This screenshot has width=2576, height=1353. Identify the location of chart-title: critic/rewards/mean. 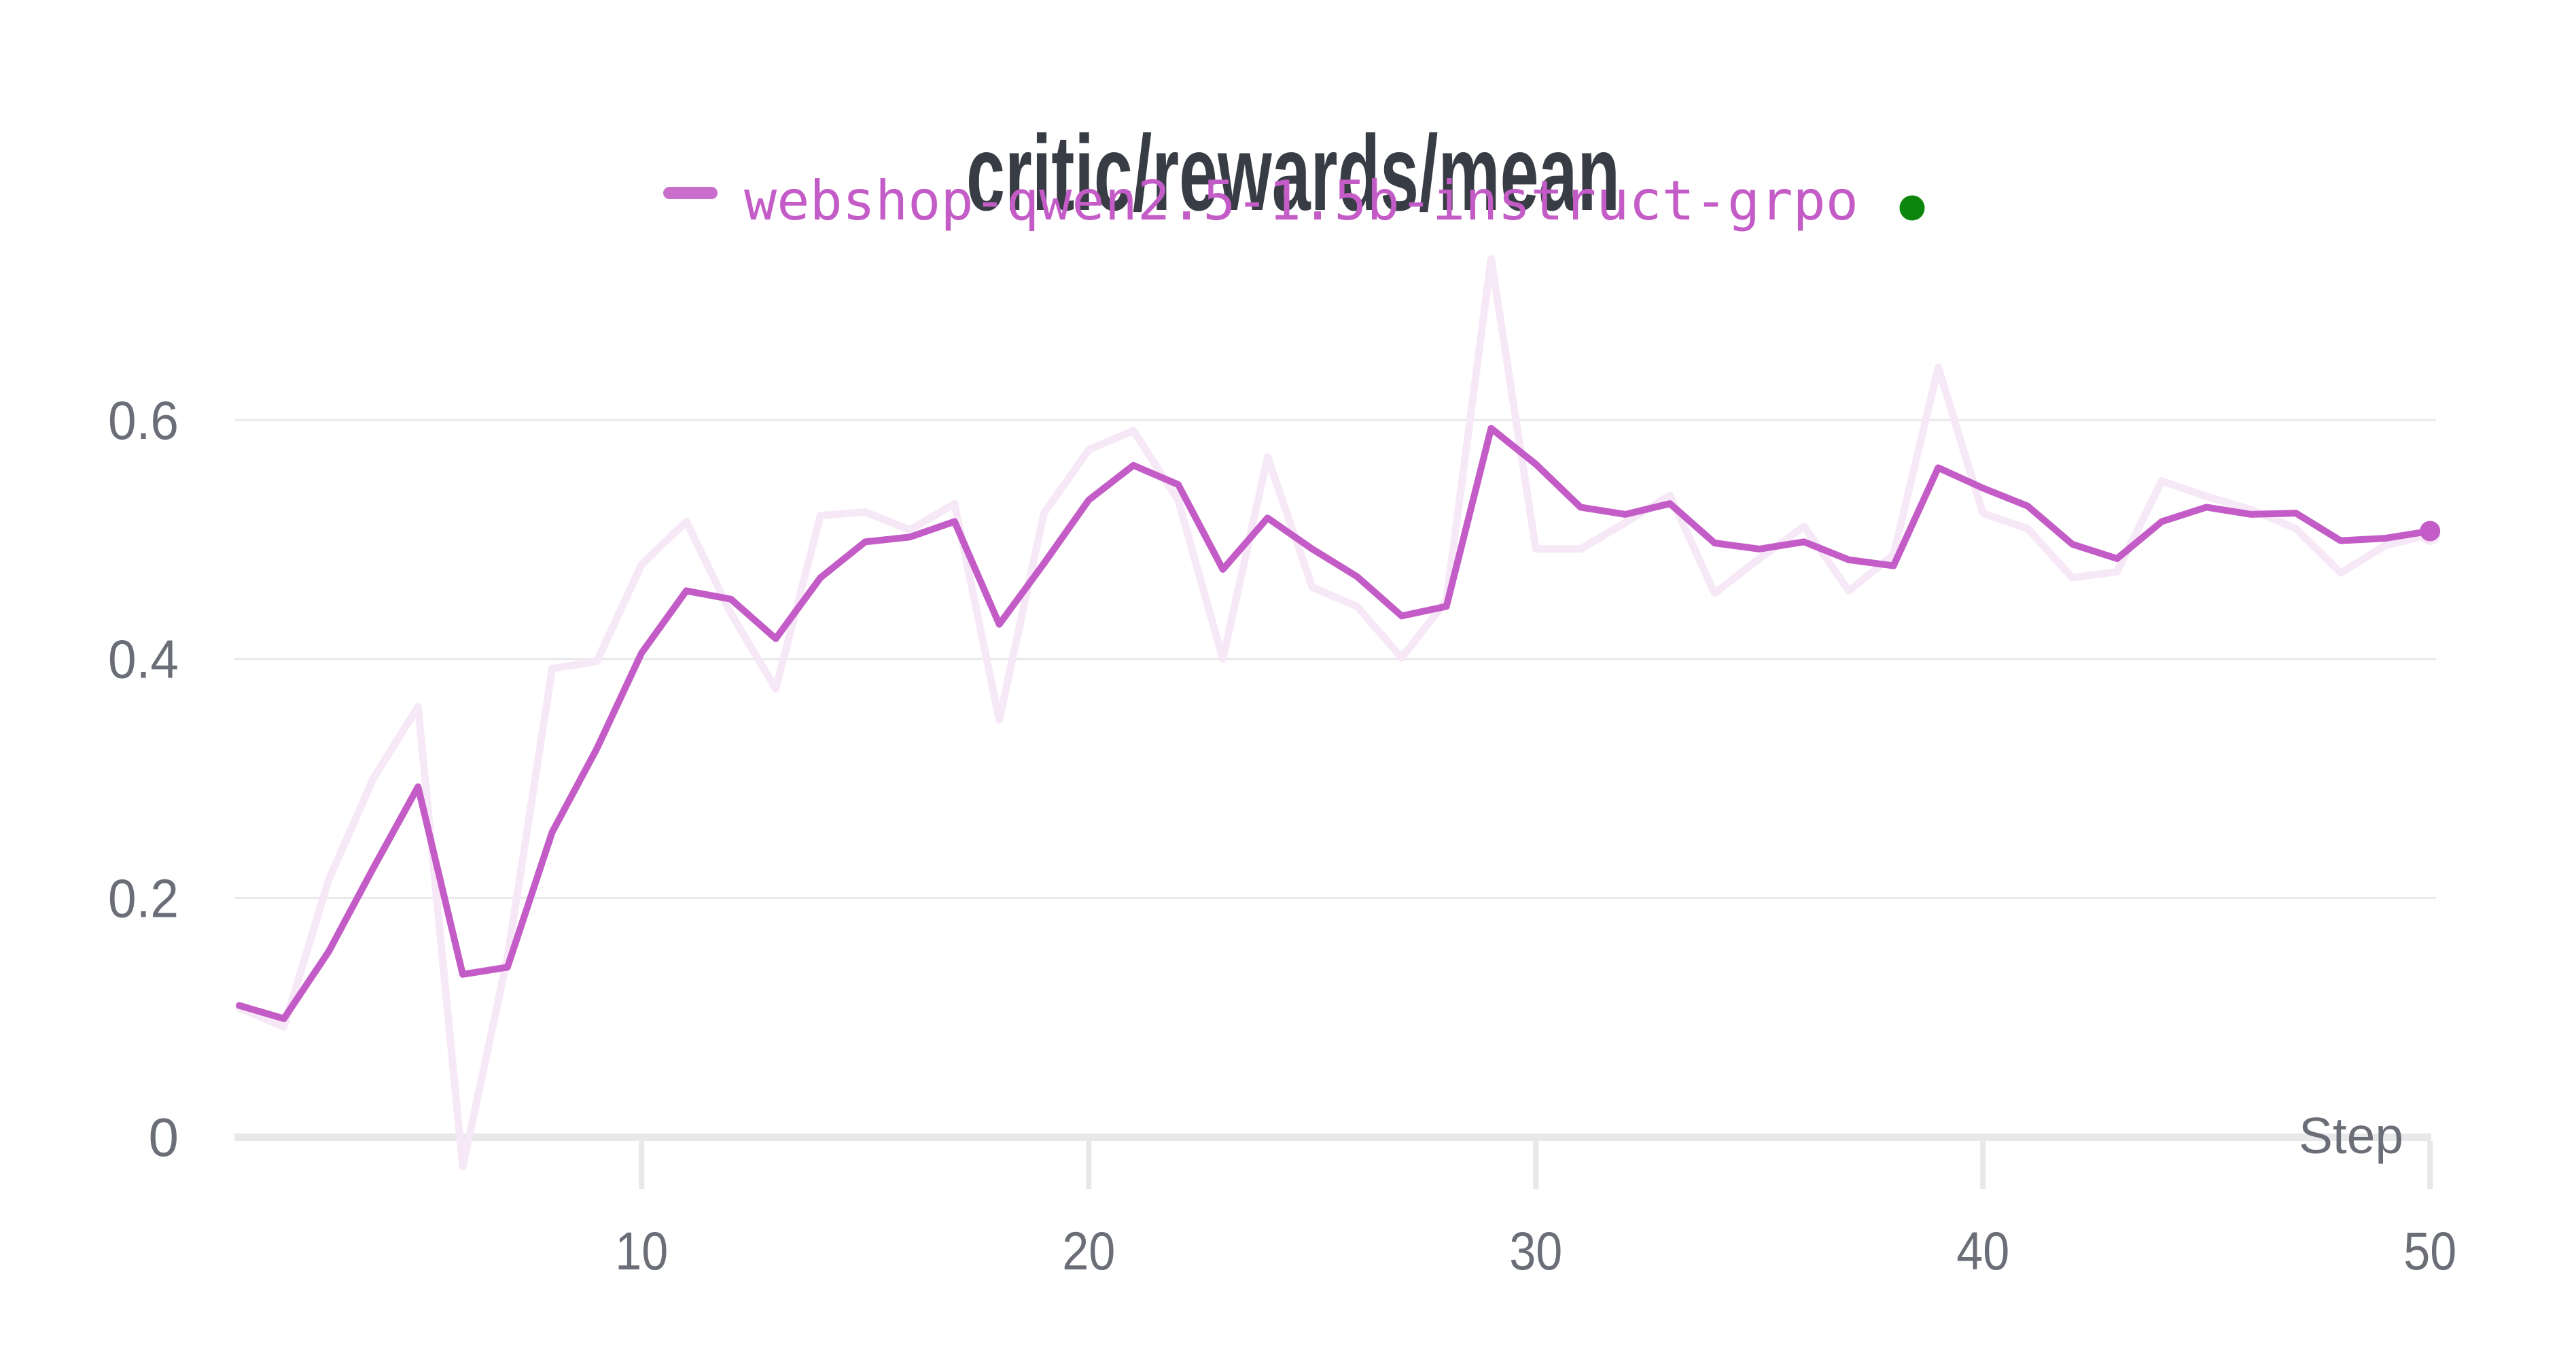
(1293, 173).